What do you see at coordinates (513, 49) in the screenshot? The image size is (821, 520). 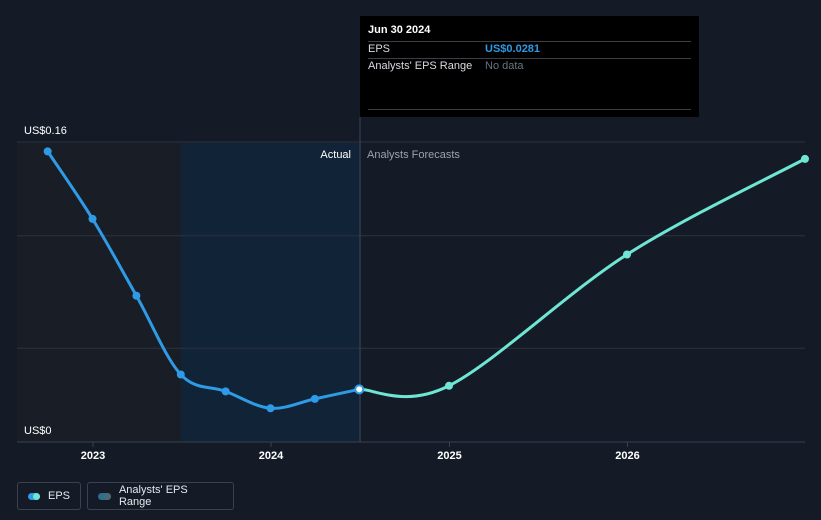 I see `tooltip-eps-value: US$0.0281` at bounding box center [513, 49].